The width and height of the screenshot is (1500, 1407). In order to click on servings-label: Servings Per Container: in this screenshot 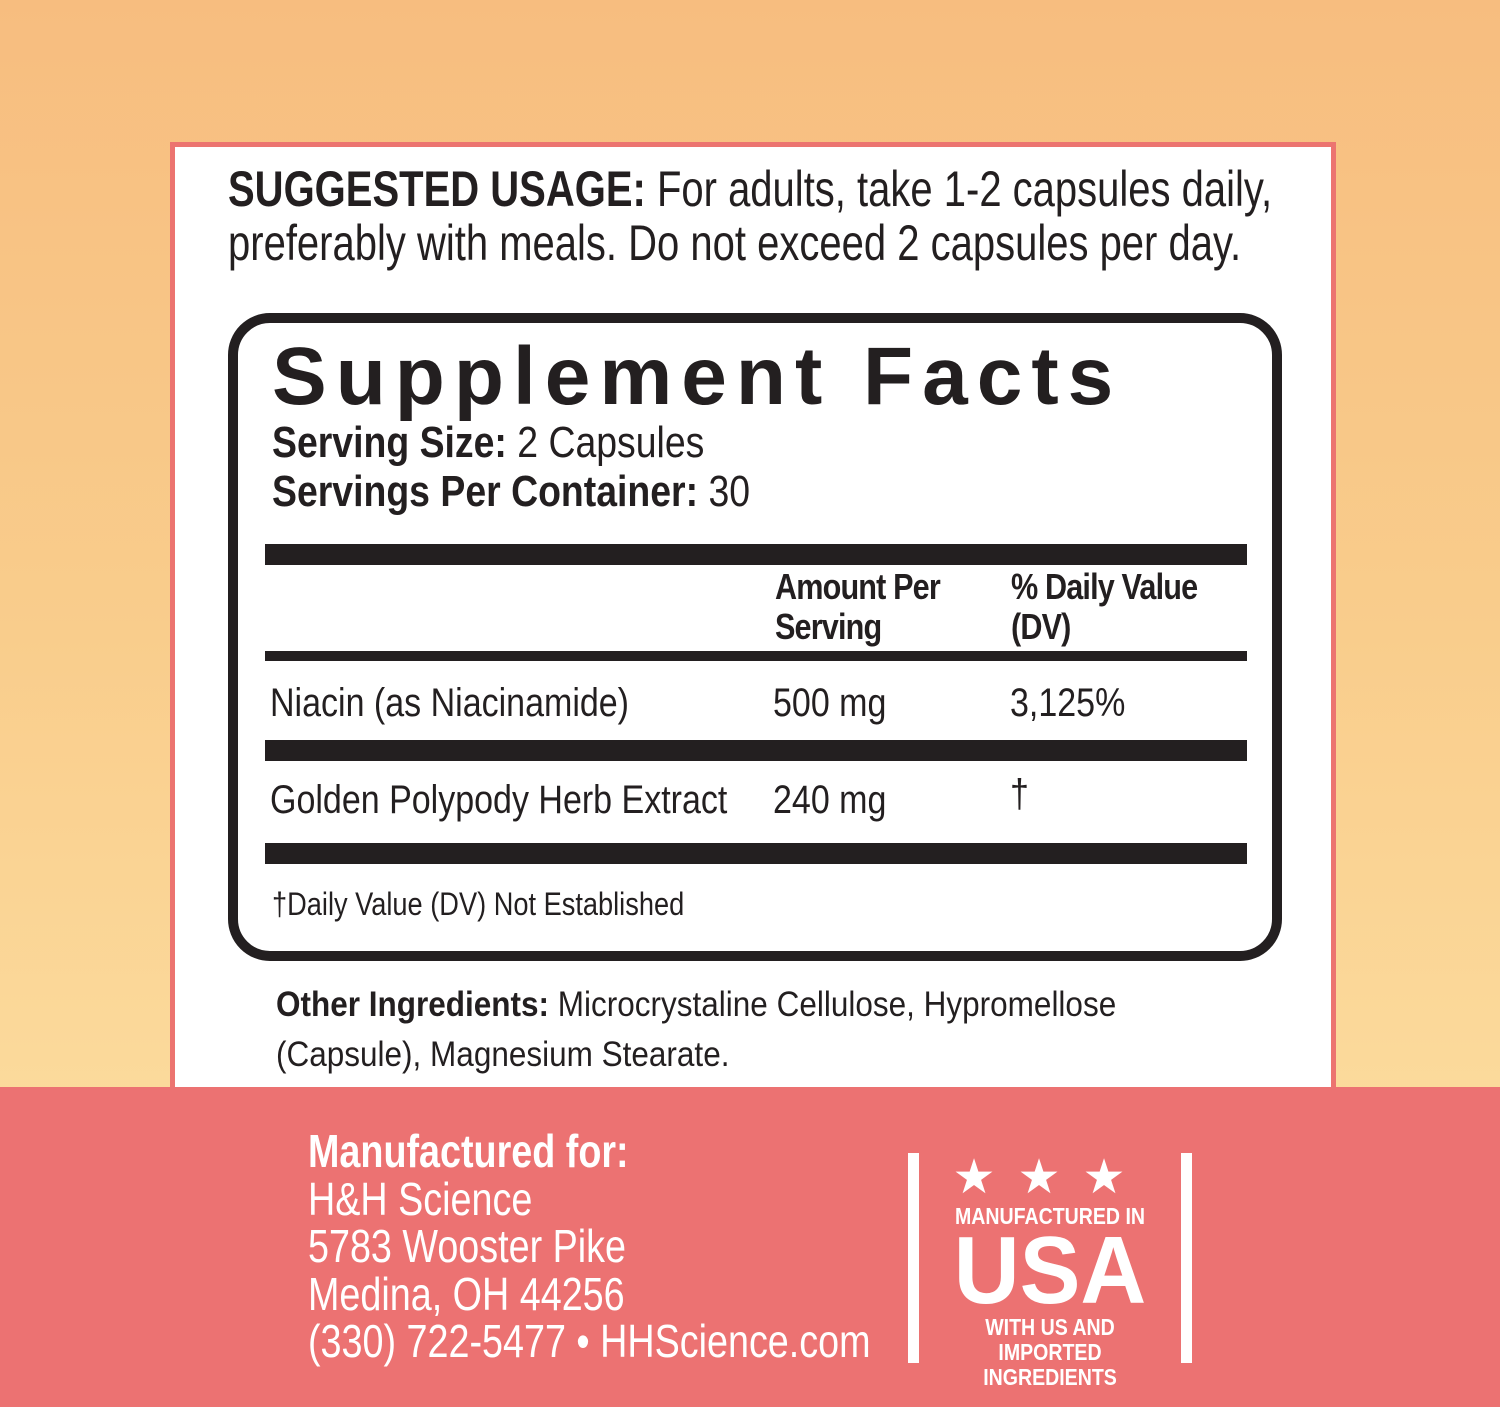, I will do `click(485, 491)`.